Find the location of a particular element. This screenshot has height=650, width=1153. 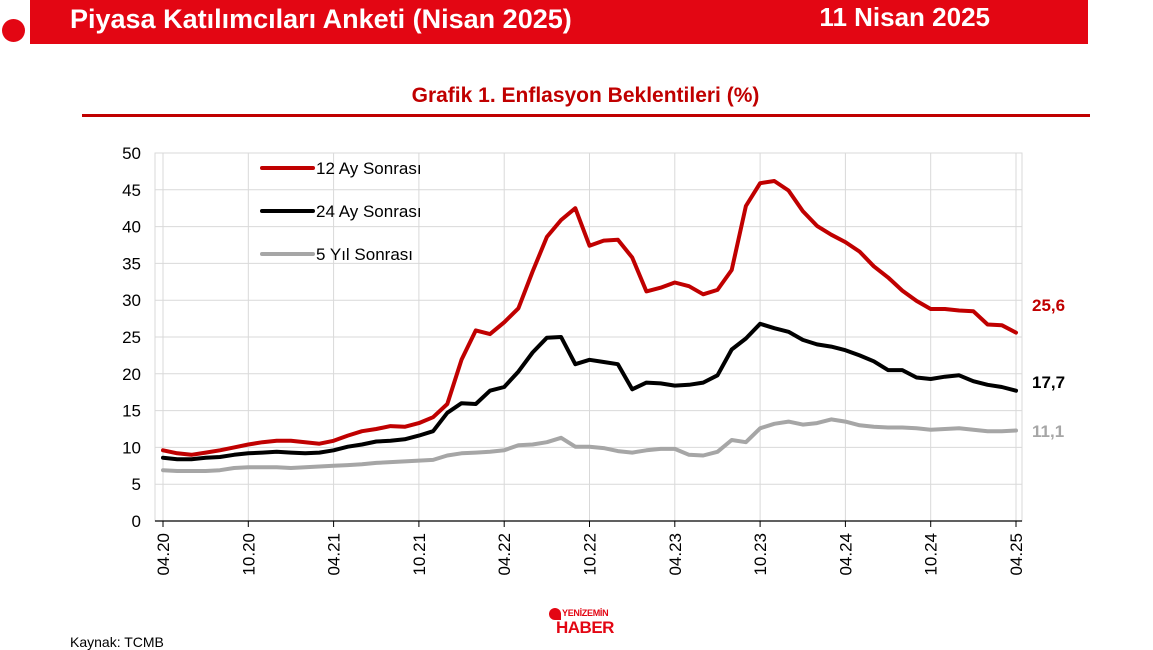

legend-label: 5 Yıl Sonrası is located at coordinates (364, 254).